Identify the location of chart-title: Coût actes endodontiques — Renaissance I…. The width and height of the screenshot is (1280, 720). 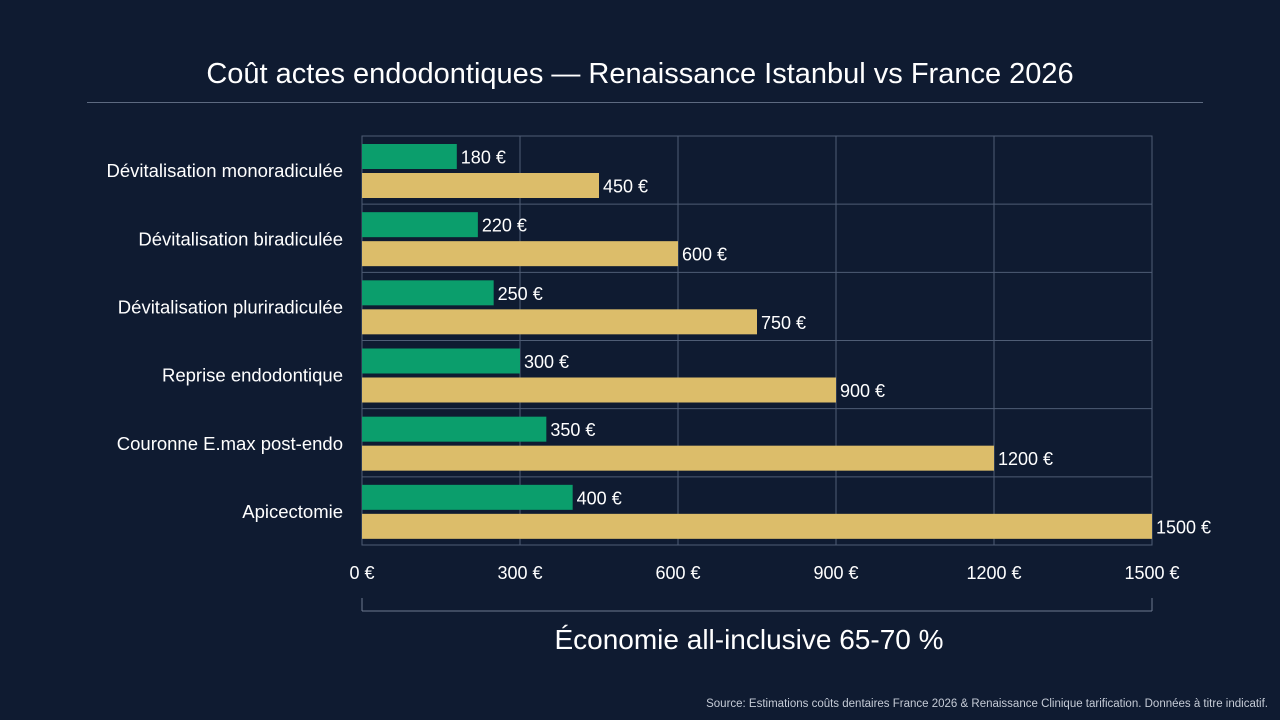
(640, 74).